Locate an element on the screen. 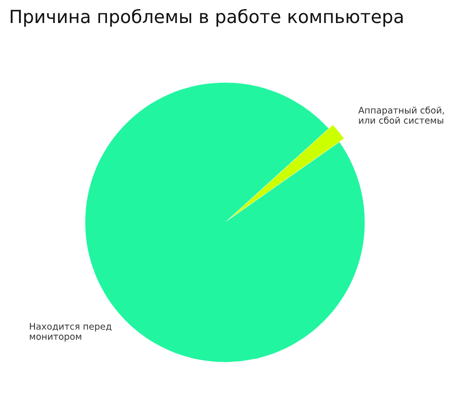  chart-title: Причина проблемы в работе компьютера is located at coordinates (206, 17).